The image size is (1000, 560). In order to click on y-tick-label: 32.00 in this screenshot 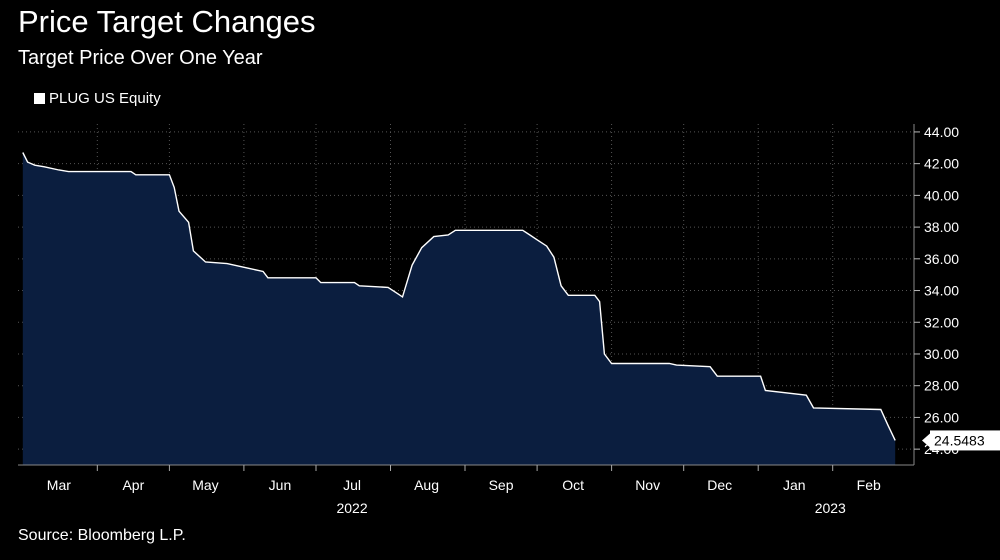, I will do `click(941, 322)`.